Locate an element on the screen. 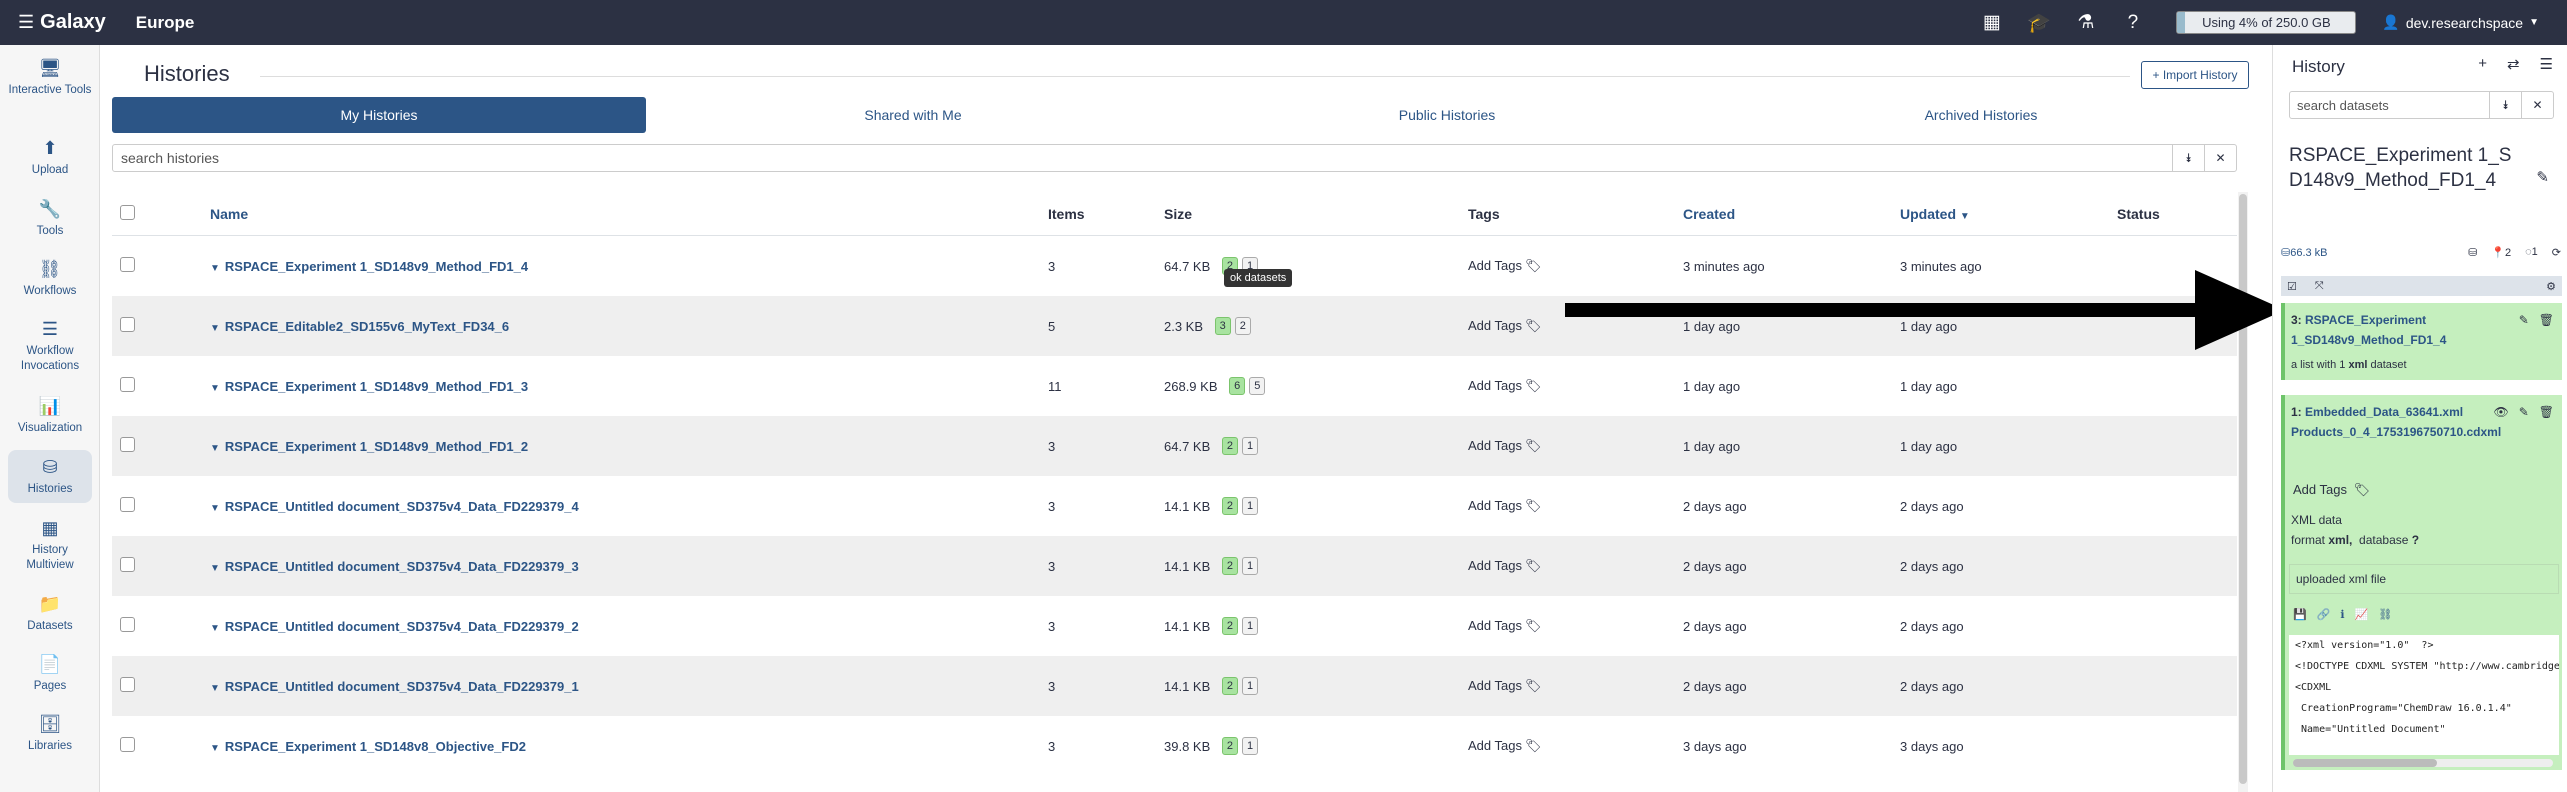  training-cap-icon: 🎓 is located at coordinates (2039, 23).